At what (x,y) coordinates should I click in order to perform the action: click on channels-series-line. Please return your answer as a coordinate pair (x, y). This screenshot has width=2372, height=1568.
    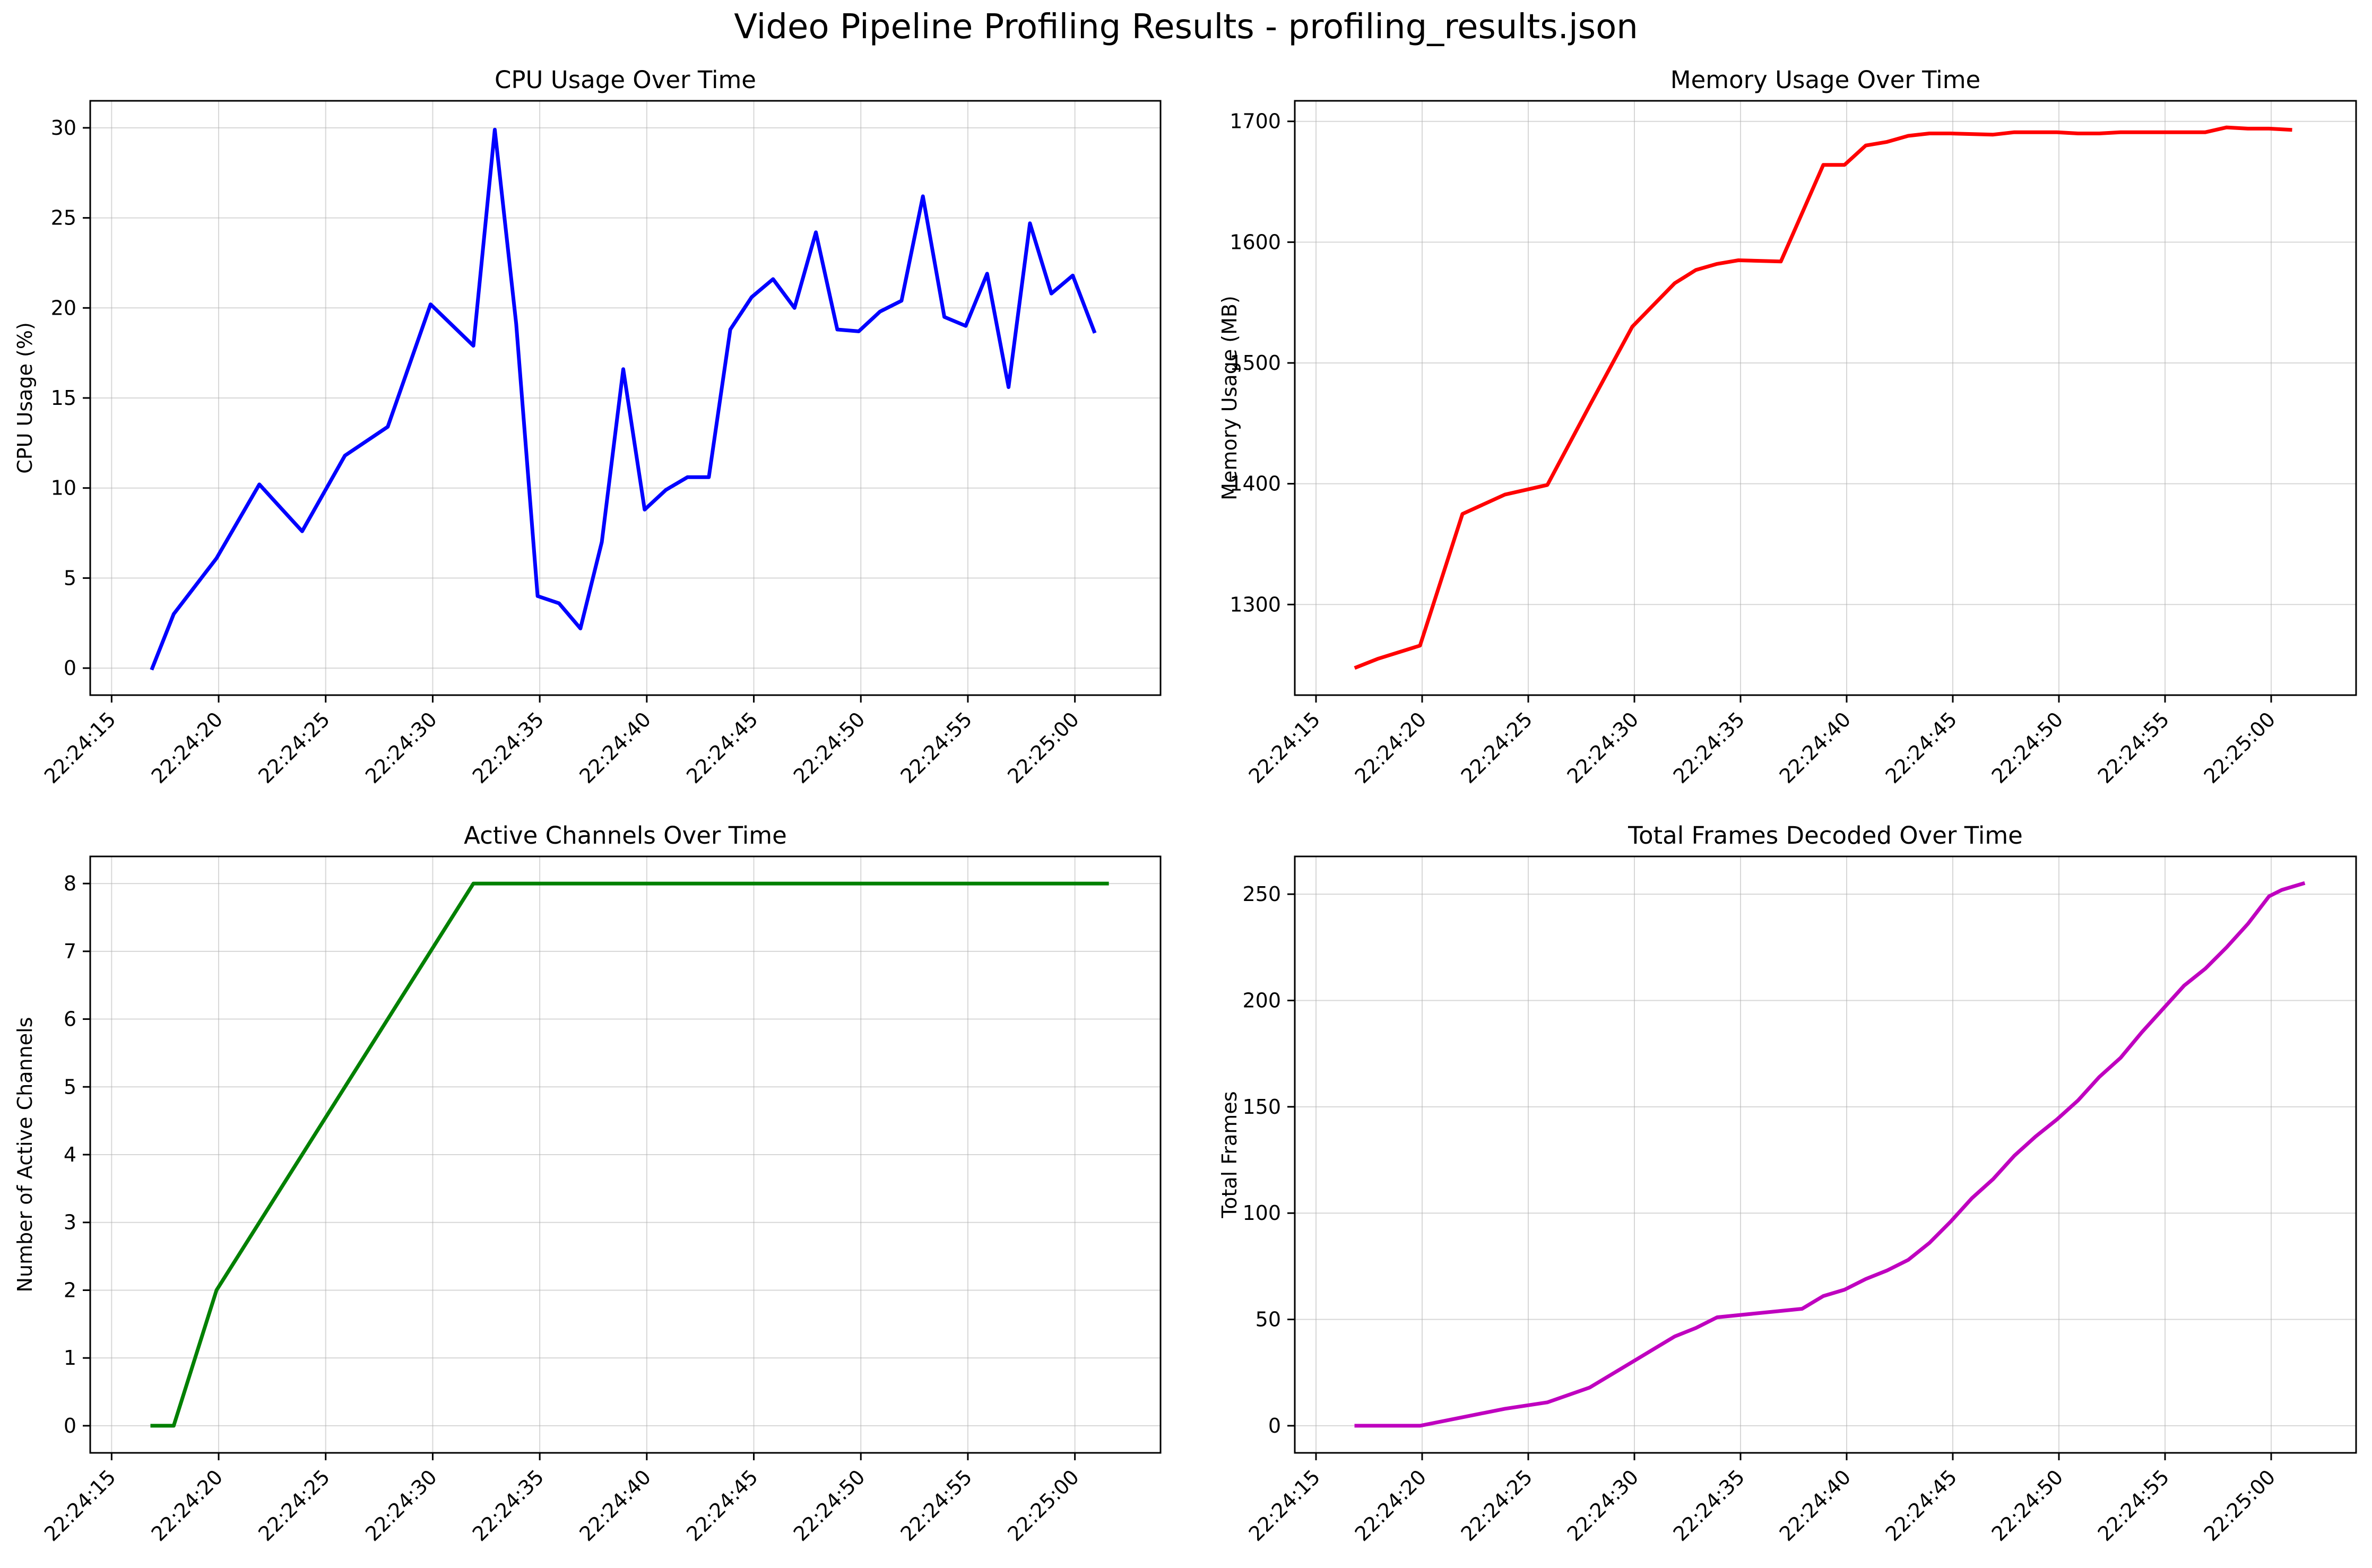
    Looking at the image, I should click on (630, 1154).